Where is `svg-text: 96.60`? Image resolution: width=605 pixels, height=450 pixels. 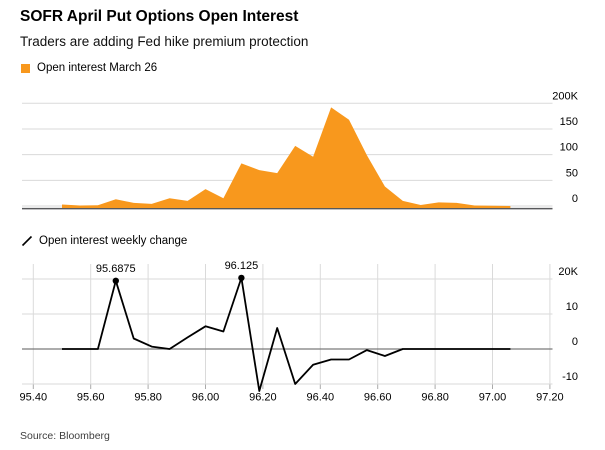
svg-text: 96.60 is located at coordinates (378, 398).